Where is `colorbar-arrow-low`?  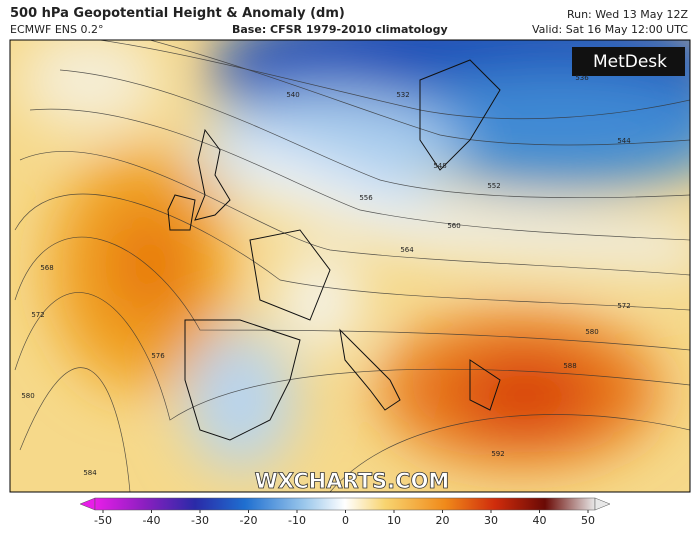 colorbar-arrow-low is located at coordinates (87, 504).